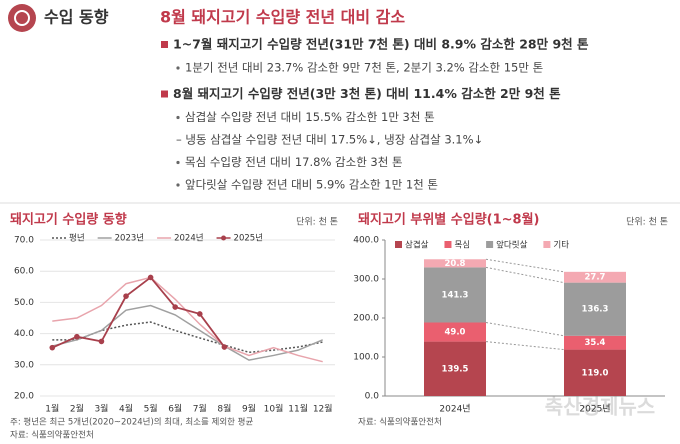 The image size is (680, 444). What do you see at coordinates (77, 238) in the screenshot?
I see `legend-label: 평년` at bounding box center [77, 238].